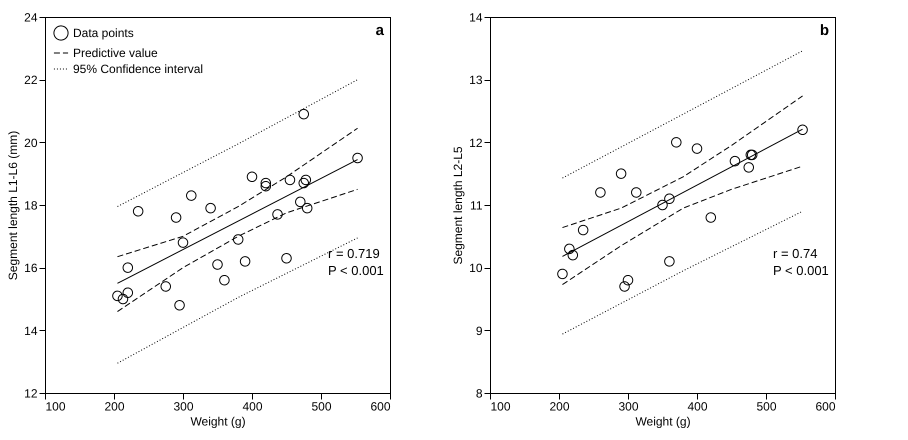  I want to click on y-tick-label: 16, so click(31, 268).